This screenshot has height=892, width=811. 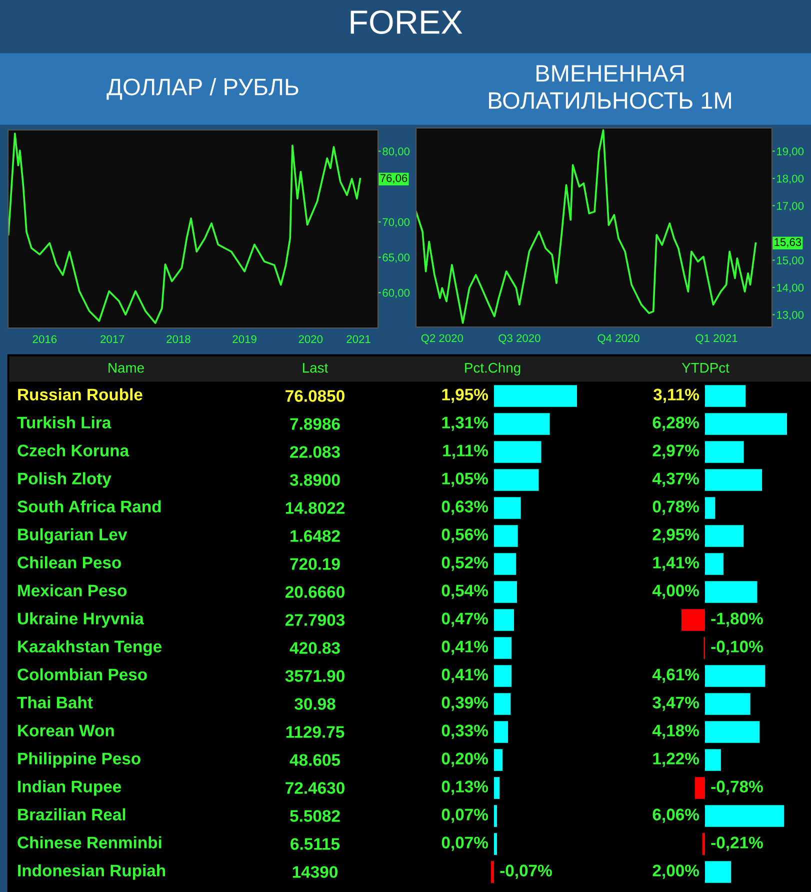 What do you see at coordinates (82, 674) in the screenshot?
I see `y-tick-label: Colombian Peso` at bounding box center [82, 674].